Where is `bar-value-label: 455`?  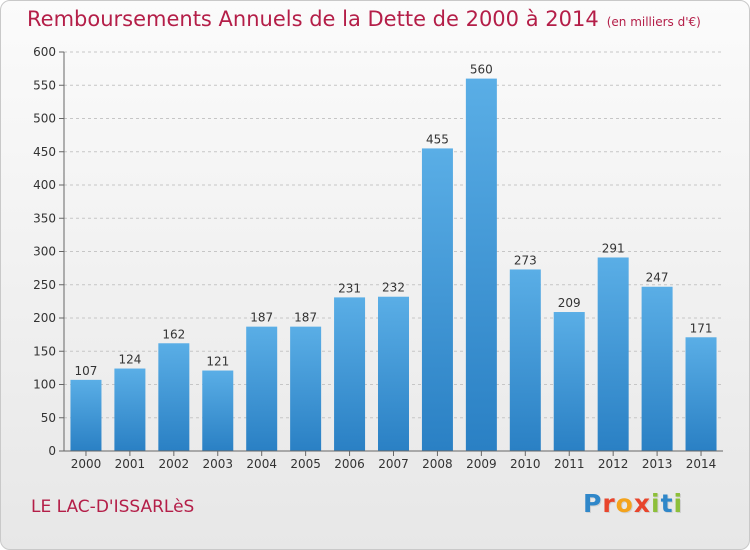
bar-value-label: 455 is located at coordinates (437, 139).